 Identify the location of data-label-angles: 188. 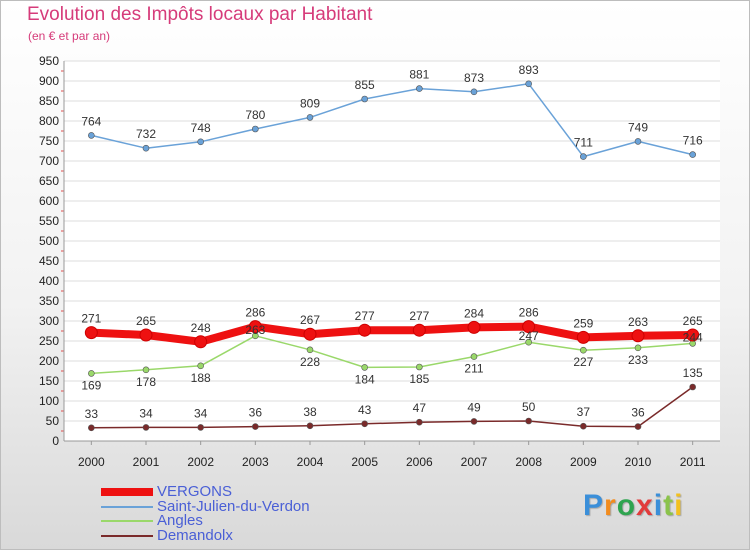
(201, 378).